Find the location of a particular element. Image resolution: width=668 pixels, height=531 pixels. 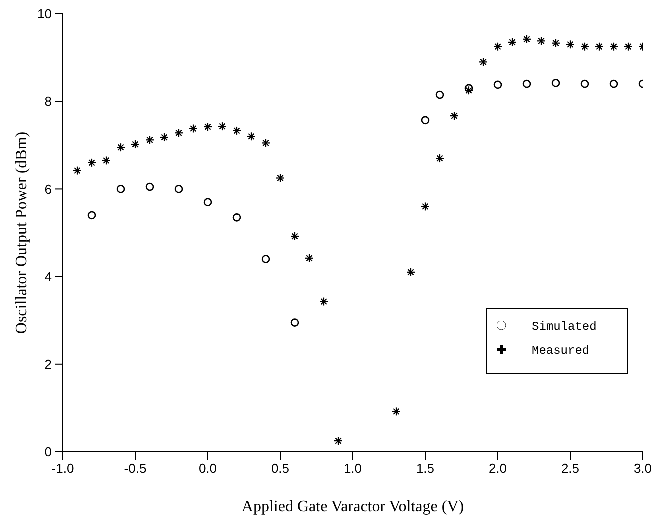

x-tick-label: -0.5 is located at coordinates (135, 468).